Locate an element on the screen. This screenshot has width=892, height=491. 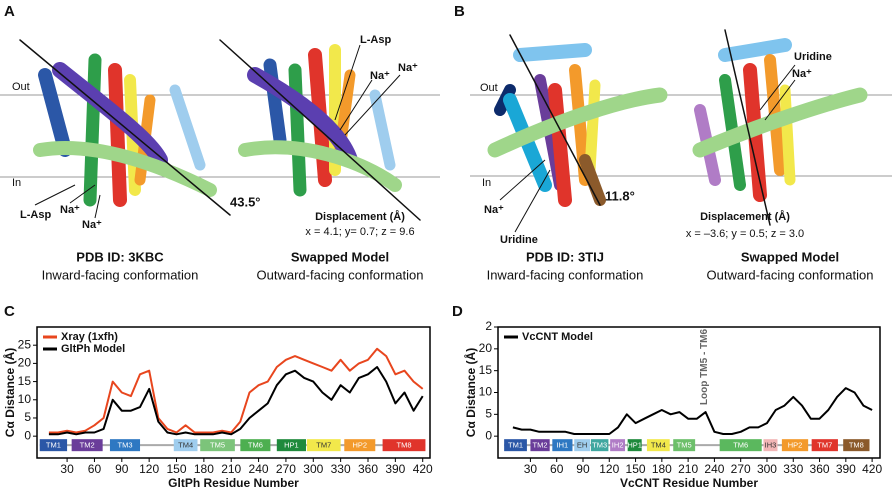
segment-label: TM6 is located at coordinates (255, 445).